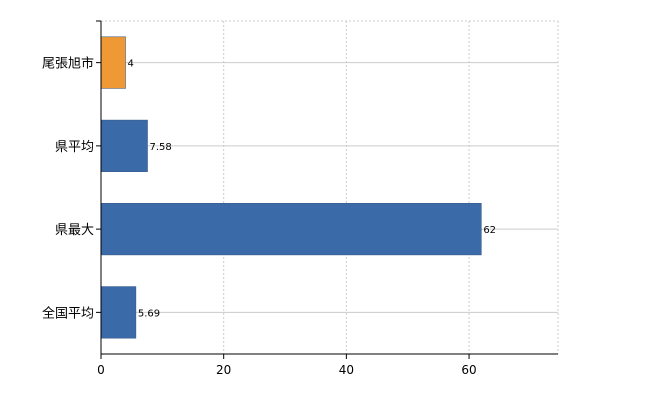 The width and height of the screenshot is (650, 400). What do you see at coordinates (346, 370) in the screenshot?
I see `x-tick-label-2: 40` at bounding box center [346, 370].